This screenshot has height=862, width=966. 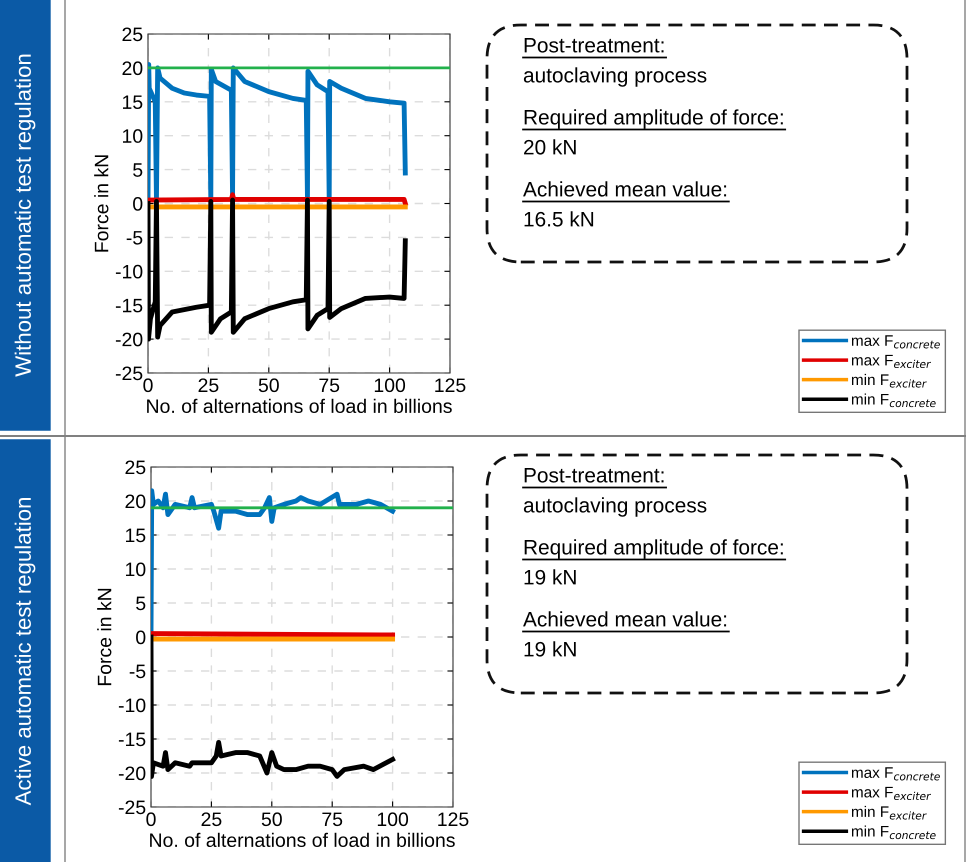 What do you see at coordinates (559, 219) in the screenshot?
I see `text: 16.5 kN` at bounding box center [559, 219].